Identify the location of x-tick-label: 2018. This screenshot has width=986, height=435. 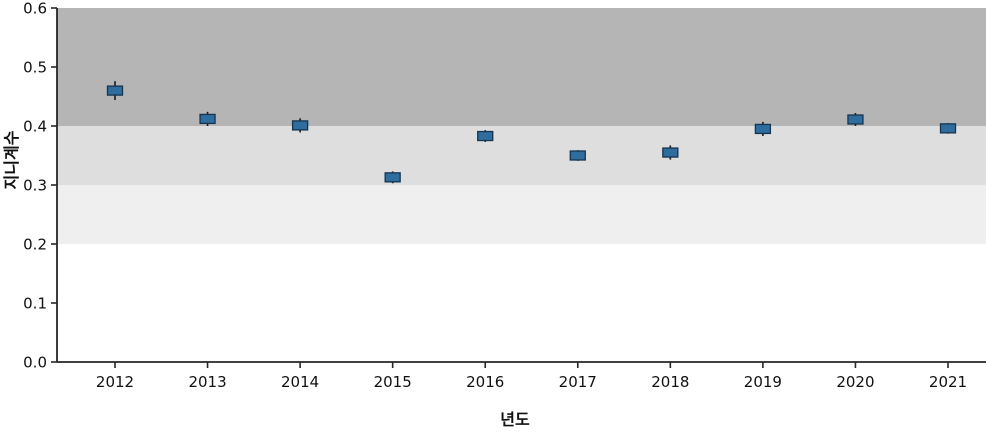
(670, 382).